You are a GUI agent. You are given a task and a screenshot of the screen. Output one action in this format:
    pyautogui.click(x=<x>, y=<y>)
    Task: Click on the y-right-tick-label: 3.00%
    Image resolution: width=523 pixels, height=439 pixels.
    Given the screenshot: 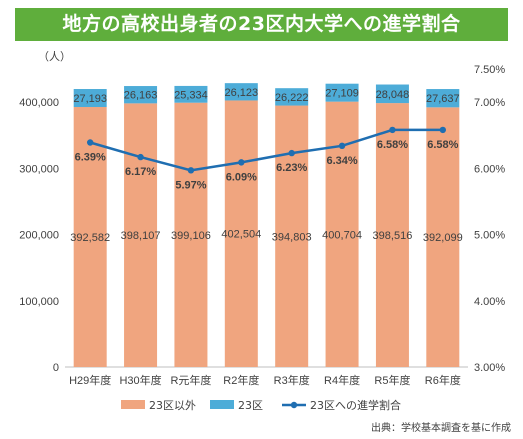 What is the action you would take?
    pyautogui.click(x=489, y=368)
    